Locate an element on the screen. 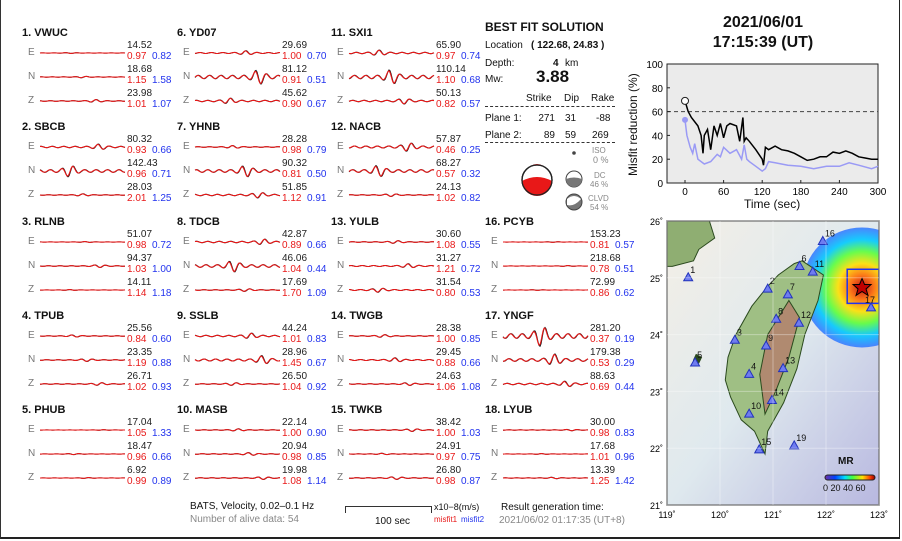 The image size is (902, 541). misfit2-value: 0.83 is located at coordinates (625, 433).